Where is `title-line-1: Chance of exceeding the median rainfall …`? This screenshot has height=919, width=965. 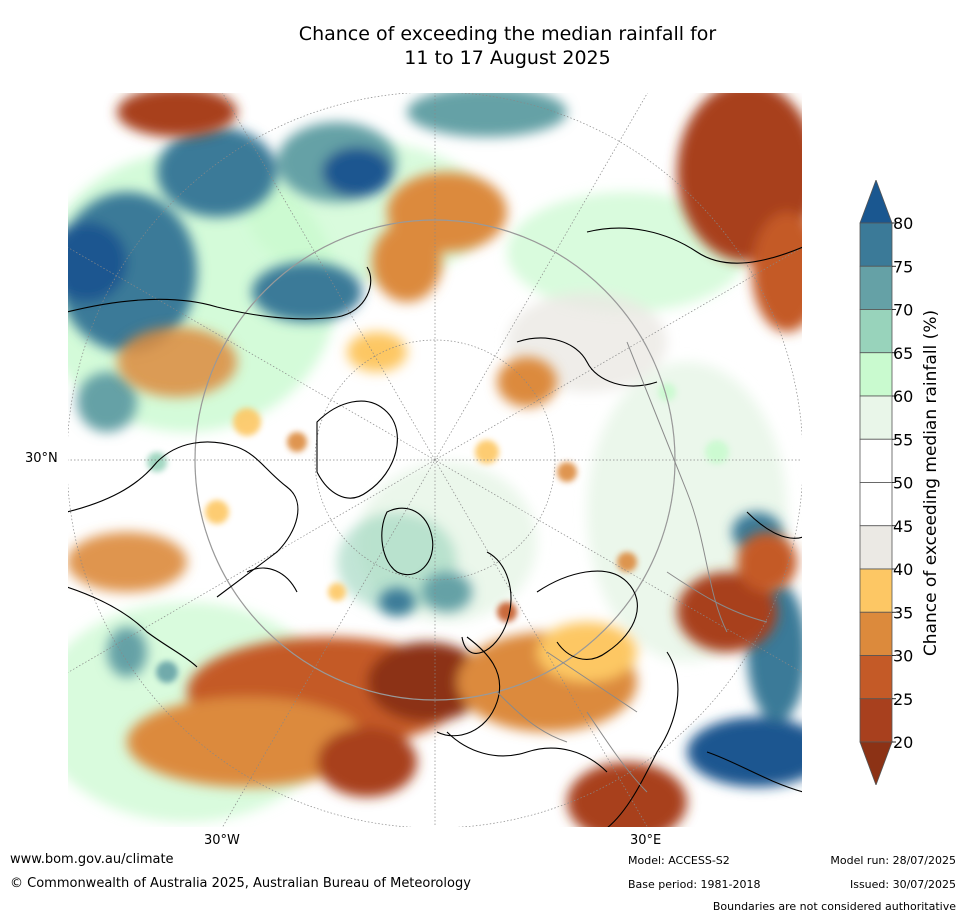 title-line-1: Chance of exceeding the median rainfall … is located at coordinates (507, 34).